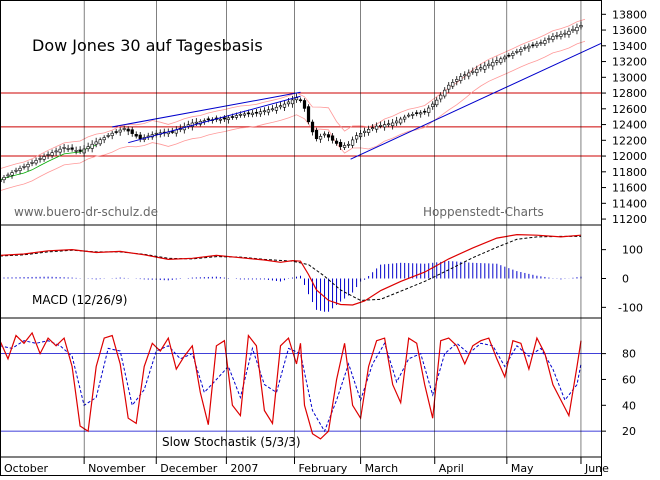 Image resolution: width=660 pixels, height=480 pixels. I want to click on price-tick-label: 12000, so click(629, 156).